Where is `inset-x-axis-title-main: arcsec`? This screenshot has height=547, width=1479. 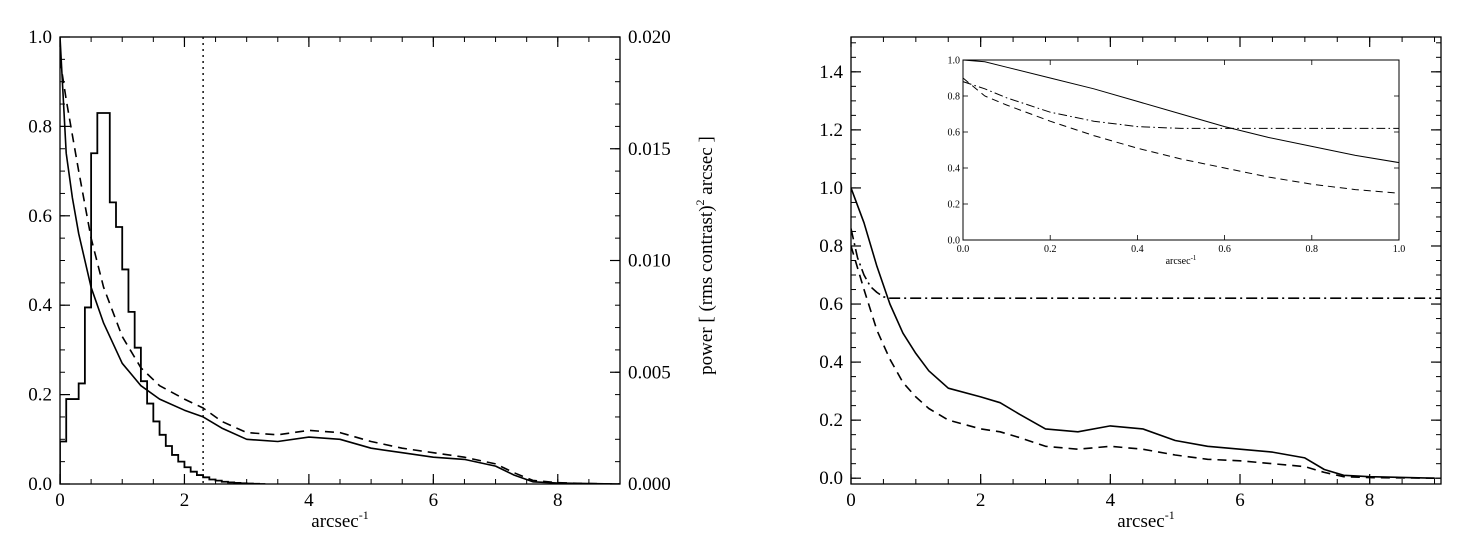
inset-x-axis-title-main: arcsec is located at coordinates (1179, 261).